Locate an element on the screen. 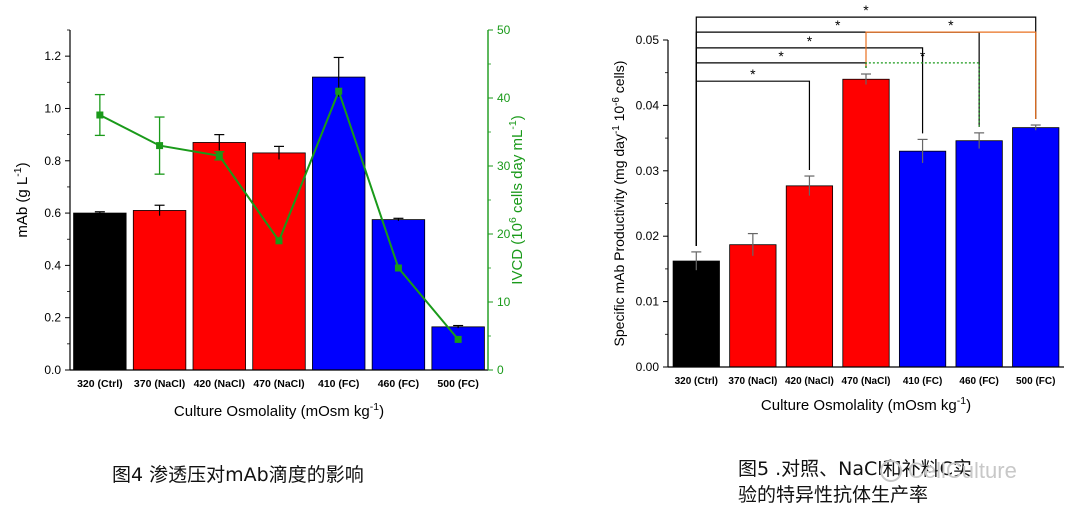 The height and width of the screenshot is (519, 1080). figure-5-caption-line-2: 验的特异性抗体生产率 is located at coordinates (833, 495).